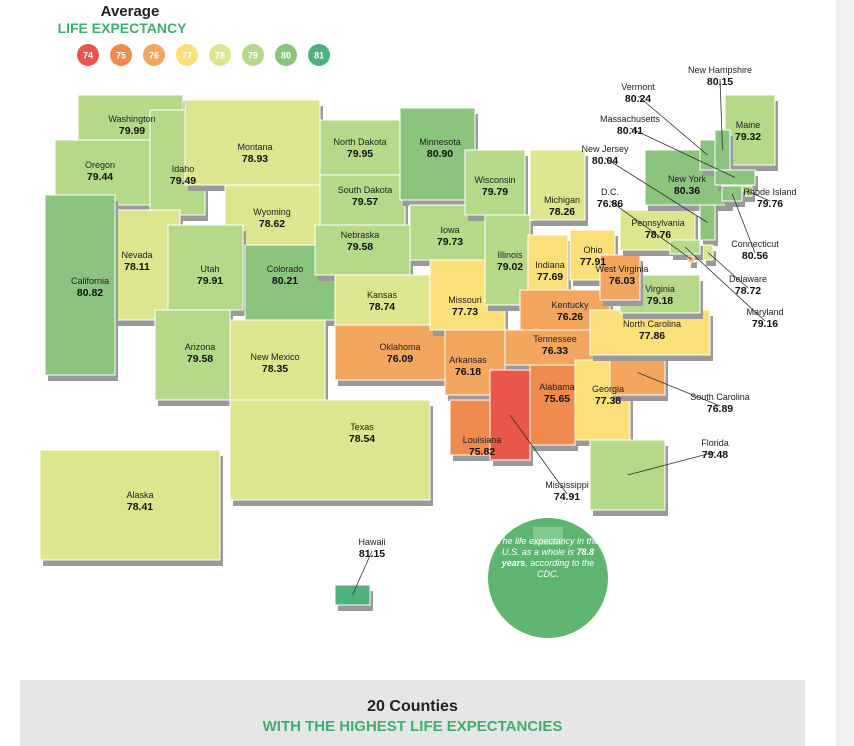 The width and height of the screenshot is (854, 746). What do you see at coordinates (660, 301) in the screenshot?
I see `state-value: 79.18` at bounding box center [660, 301].